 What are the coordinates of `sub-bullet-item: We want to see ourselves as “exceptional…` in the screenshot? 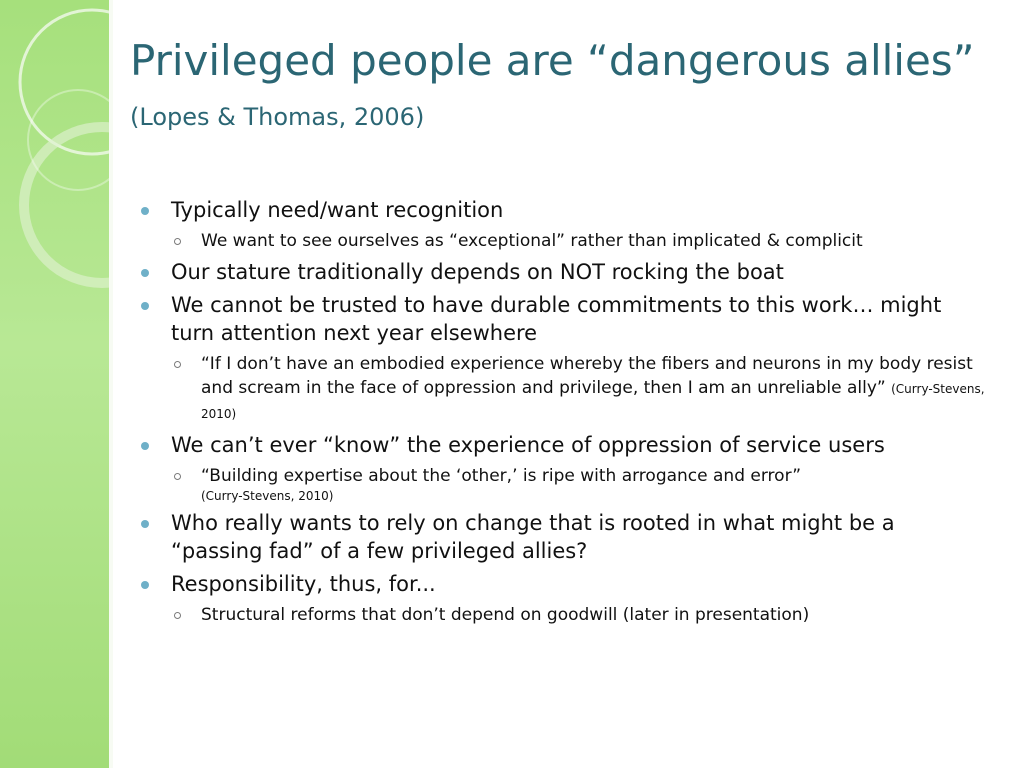 It's located at (565, 241).